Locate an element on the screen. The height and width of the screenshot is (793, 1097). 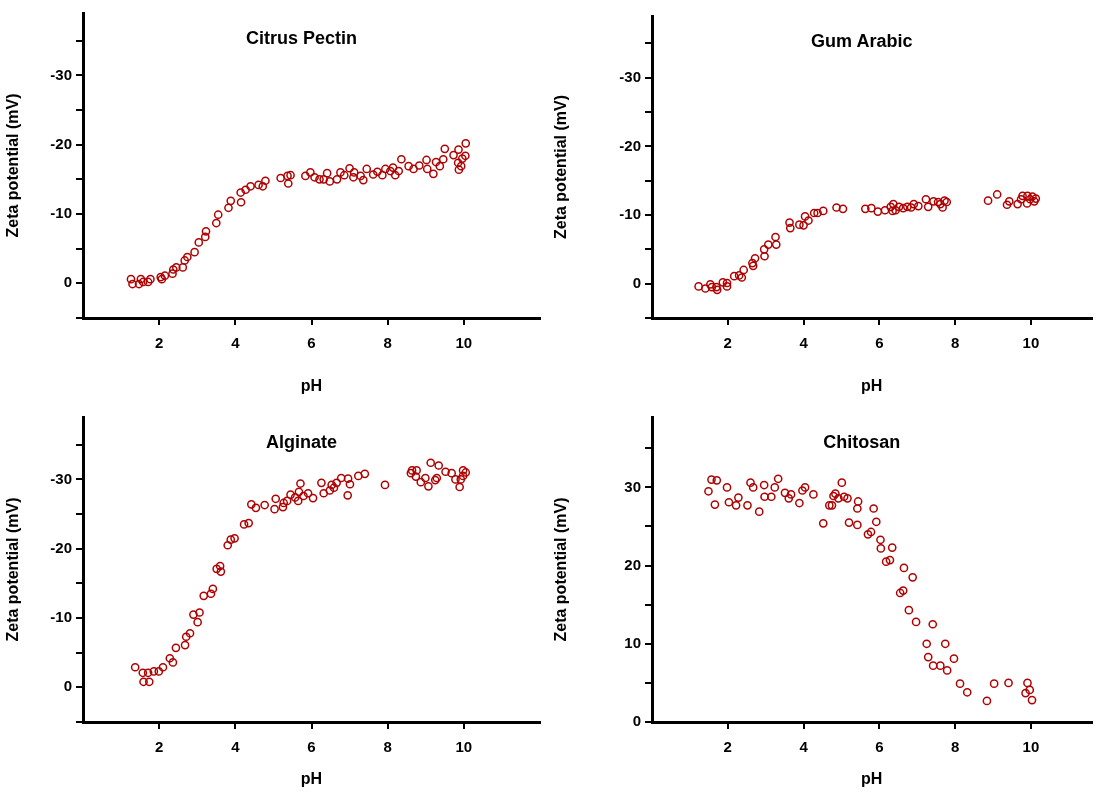
y-tick-label: 30 is located at coordinates (632, 486).